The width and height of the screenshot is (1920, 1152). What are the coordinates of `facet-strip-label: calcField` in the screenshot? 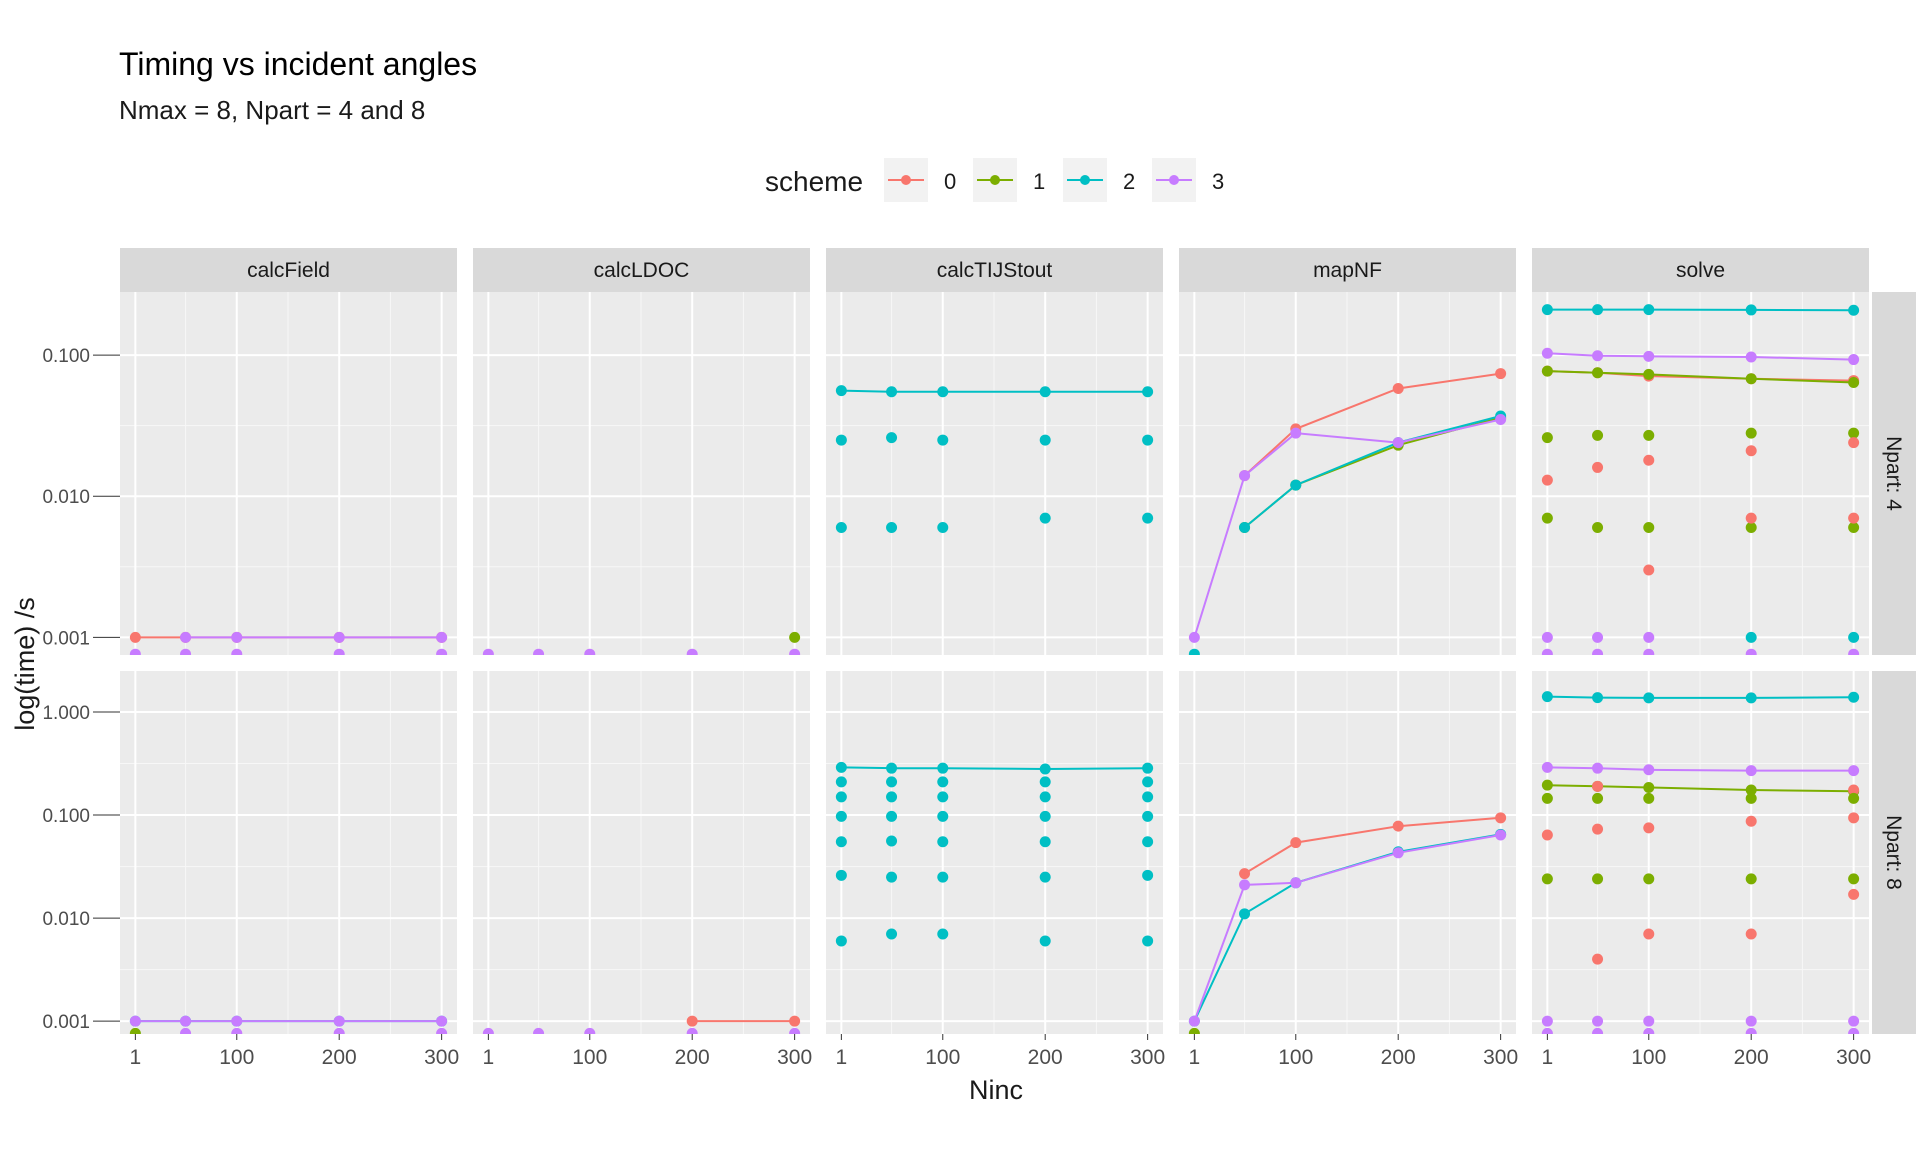 It's located at (288, 270).